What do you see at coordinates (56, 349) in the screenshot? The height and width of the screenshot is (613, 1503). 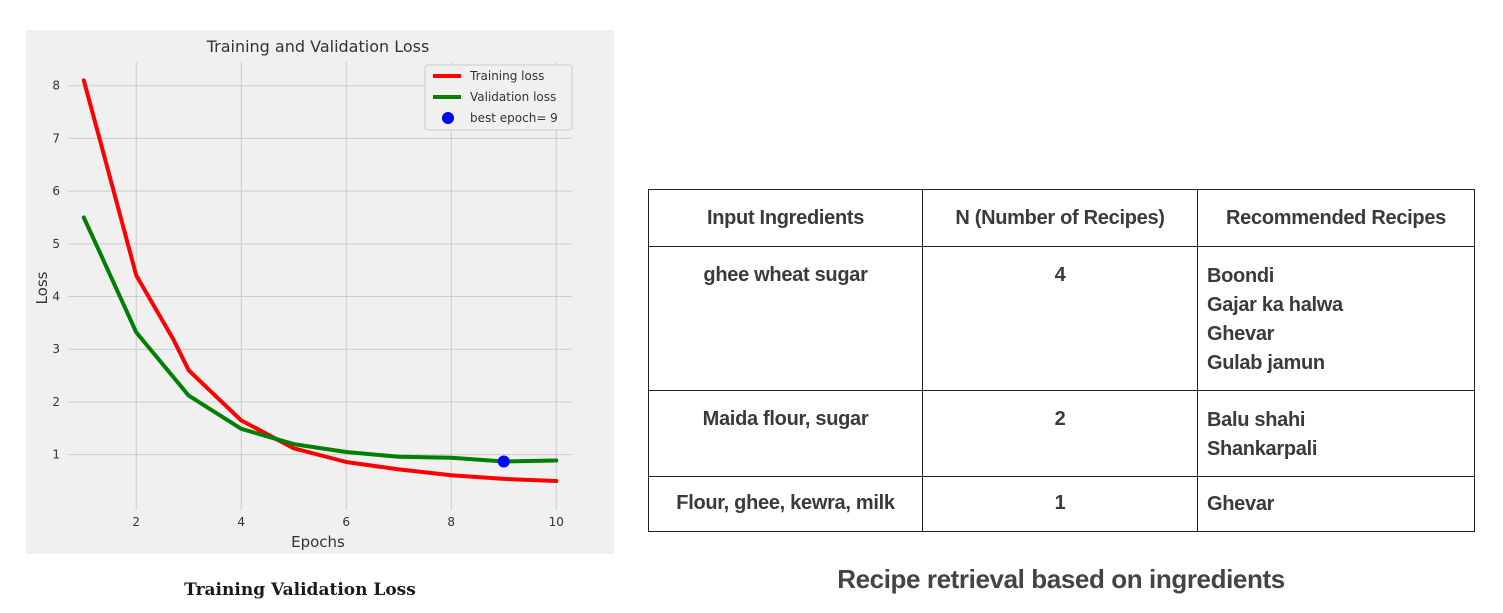 I see `y-tick-label: 3` at bounding box center [56, 349].